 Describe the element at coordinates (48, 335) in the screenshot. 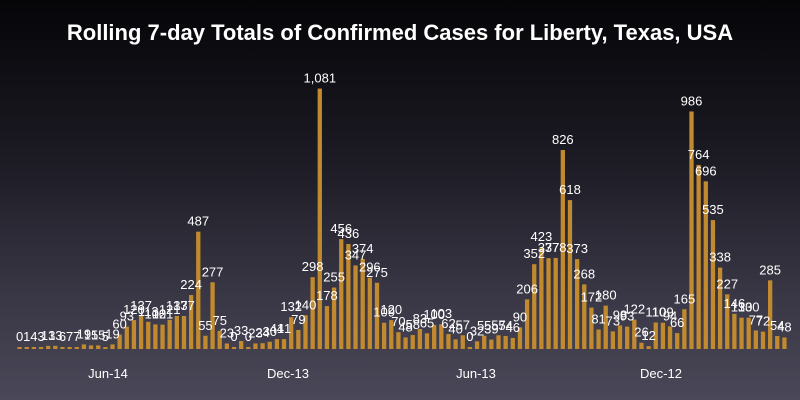

I see `data-label: 13` at that location.